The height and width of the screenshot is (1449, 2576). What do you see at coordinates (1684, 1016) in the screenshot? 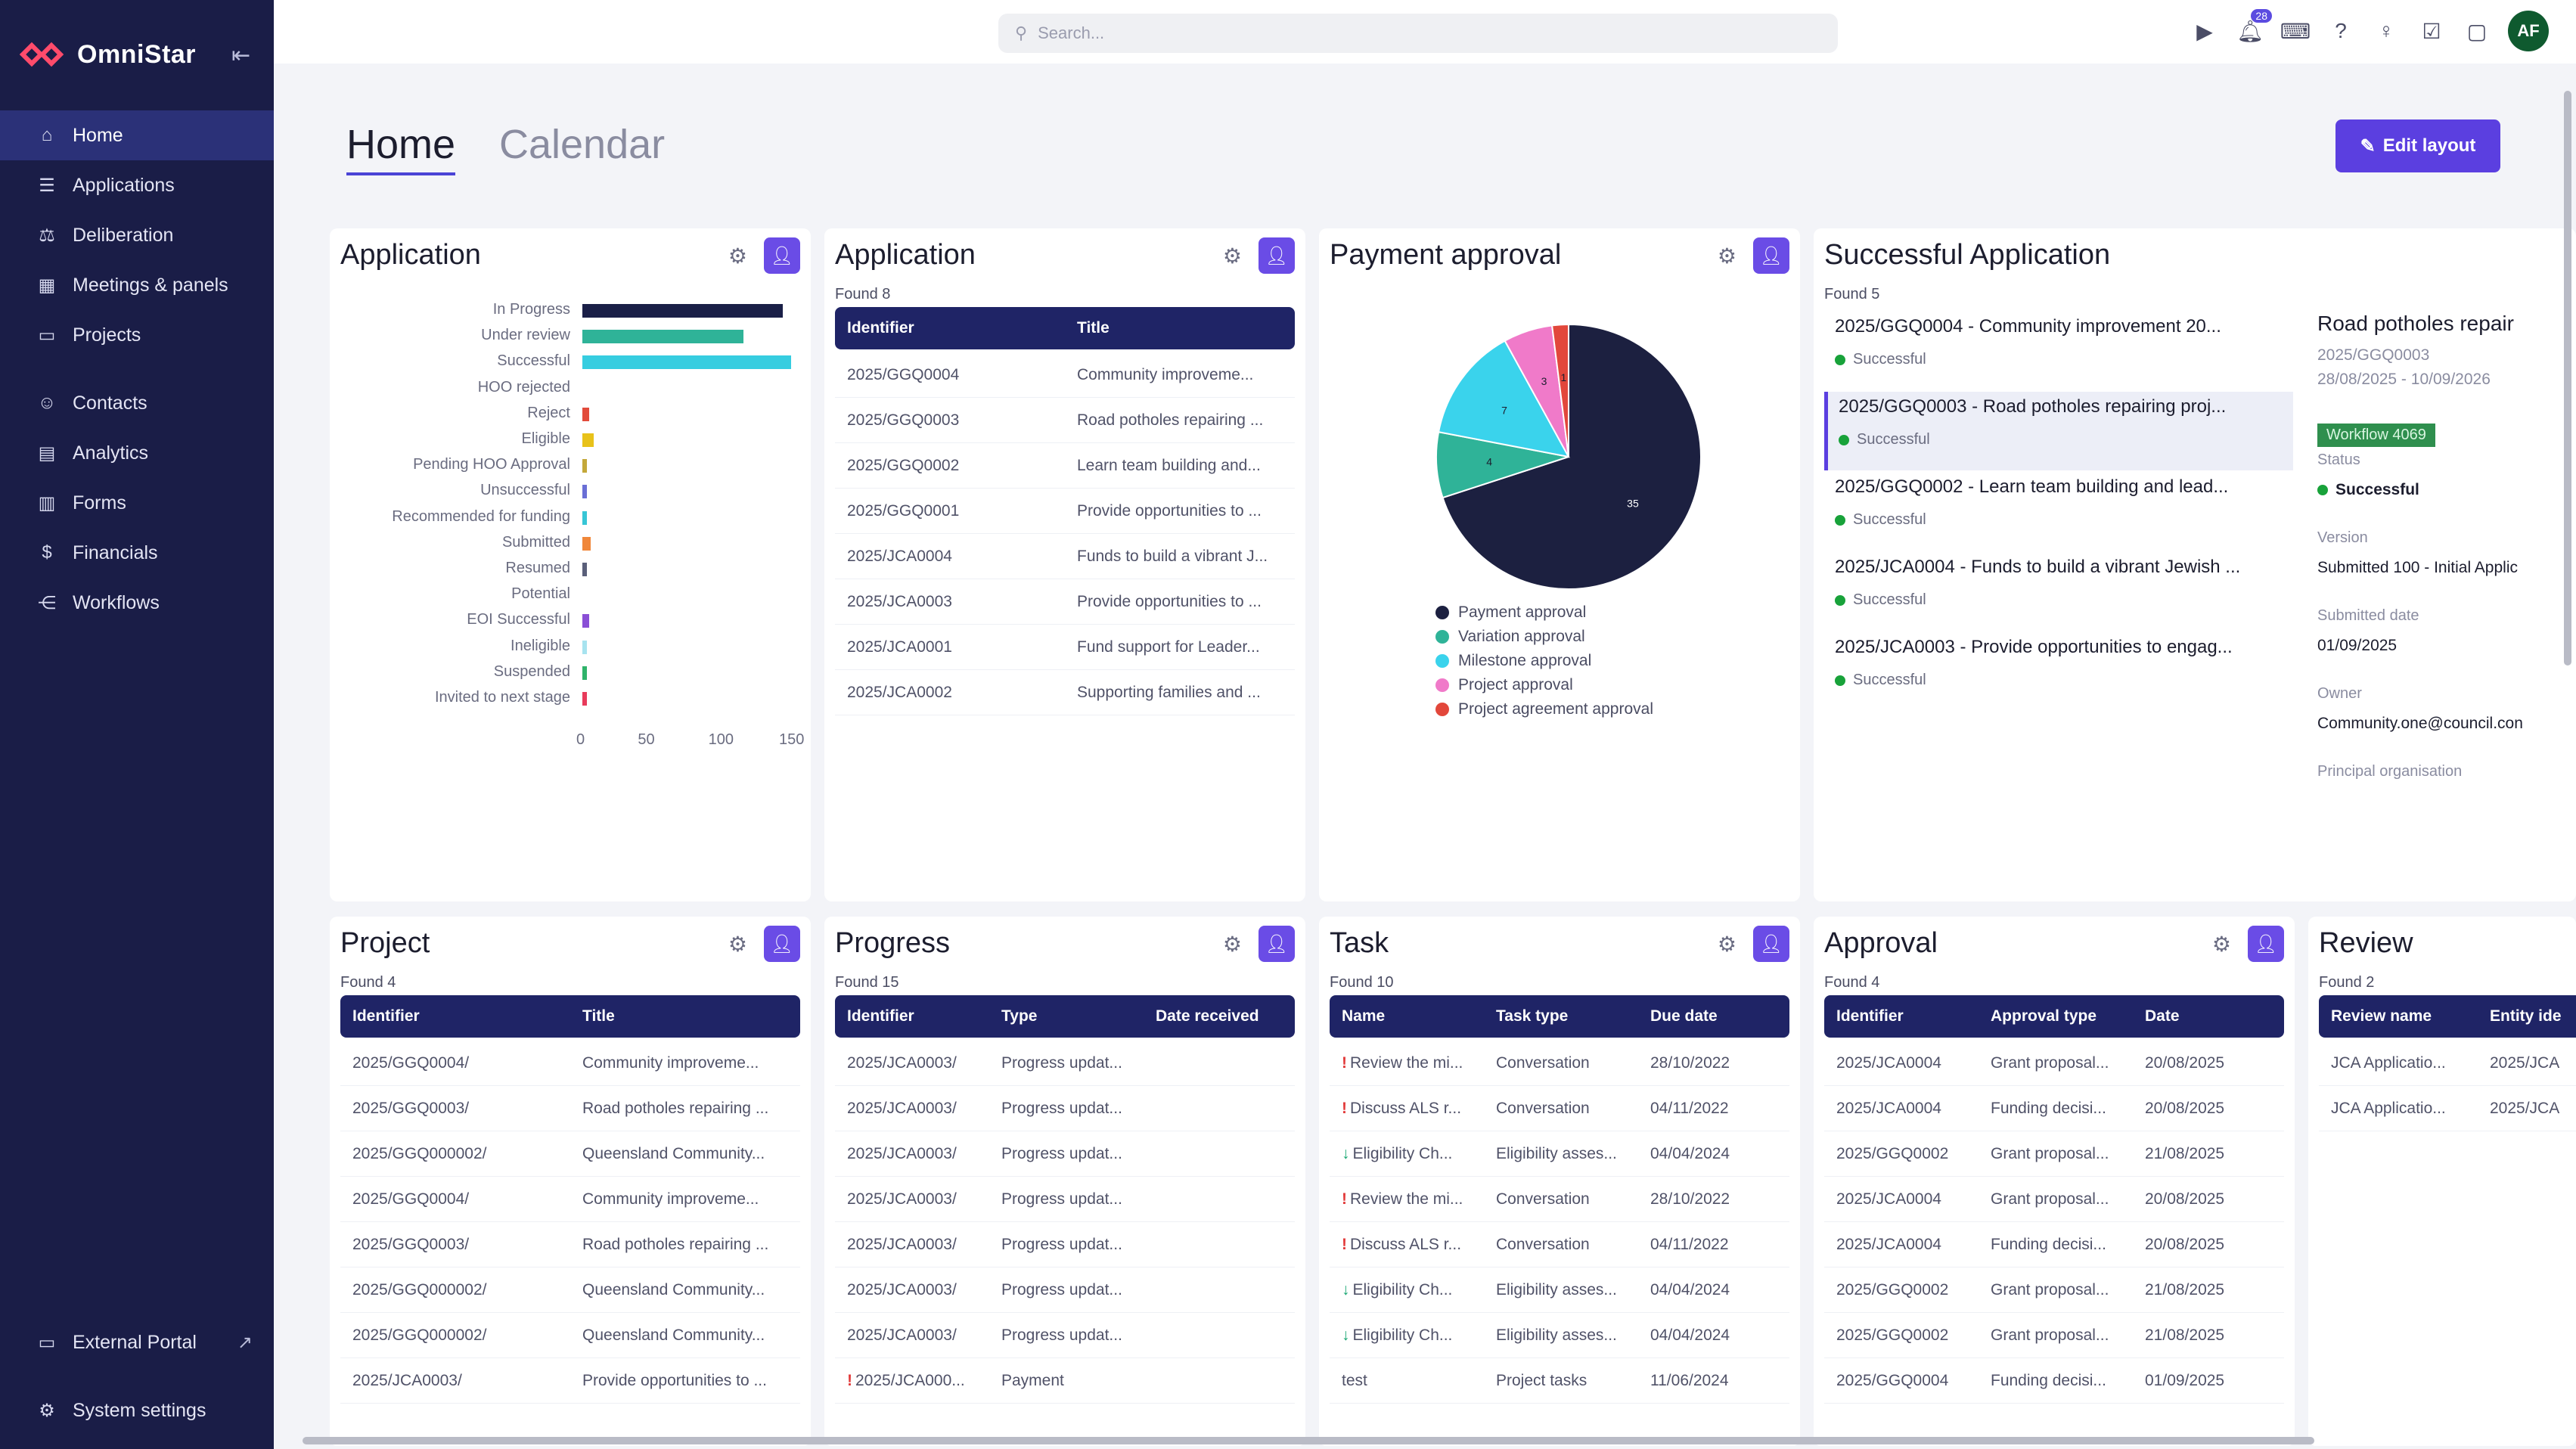
I see `column-header: Due date` at bounding box center [1684, 1016].